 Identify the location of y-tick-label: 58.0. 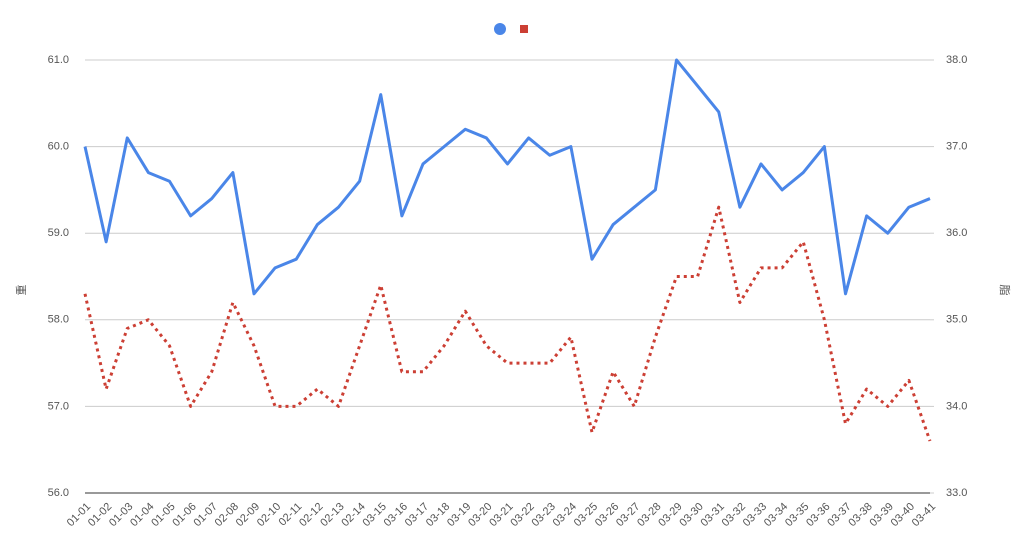
(58, 320).